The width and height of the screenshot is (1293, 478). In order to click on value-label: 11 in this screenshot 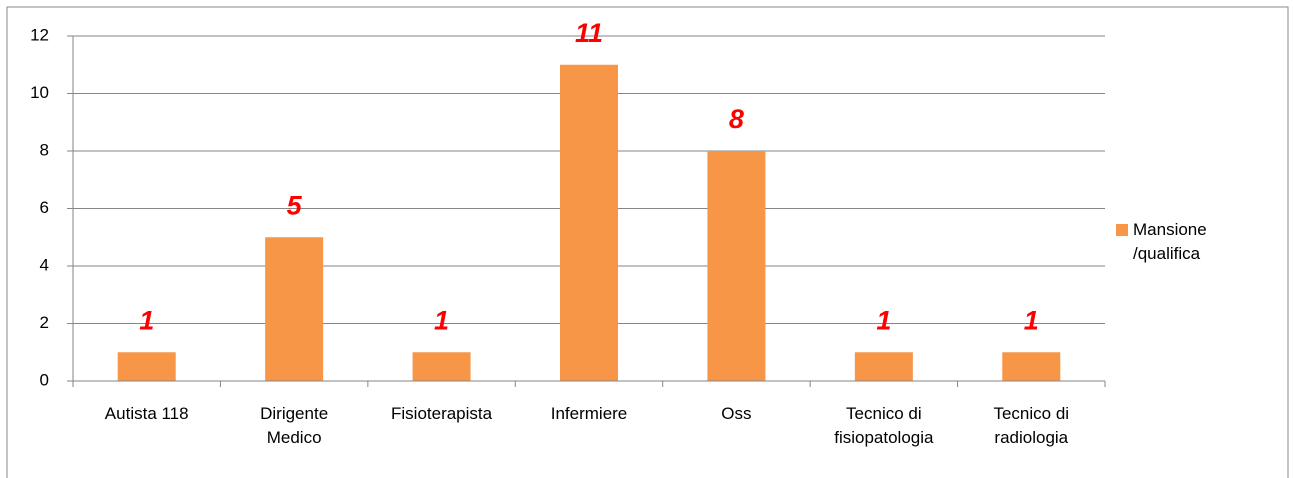, I will do `click(589, 33)`.